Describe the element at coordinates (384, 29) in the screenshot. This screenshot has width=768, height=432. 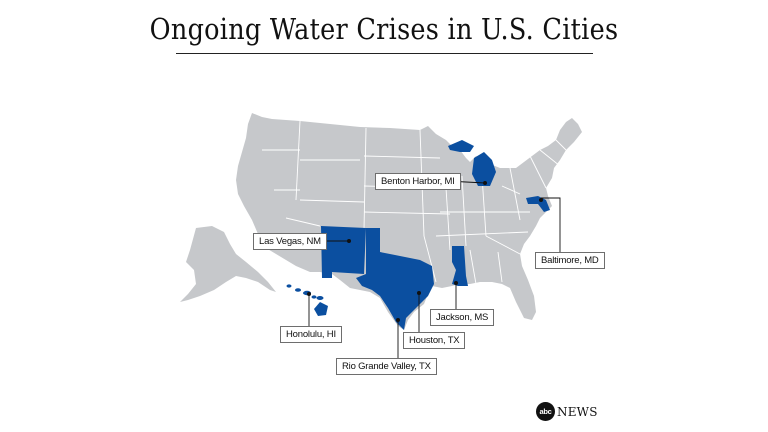
I see `map-title: Ongoing Water Crises in U.S. Cities` at that location.